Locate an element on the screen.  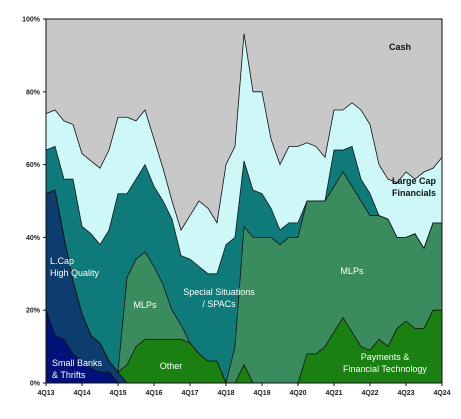
x-tick-label: 4Q13 is located at coordinates (45, 393).